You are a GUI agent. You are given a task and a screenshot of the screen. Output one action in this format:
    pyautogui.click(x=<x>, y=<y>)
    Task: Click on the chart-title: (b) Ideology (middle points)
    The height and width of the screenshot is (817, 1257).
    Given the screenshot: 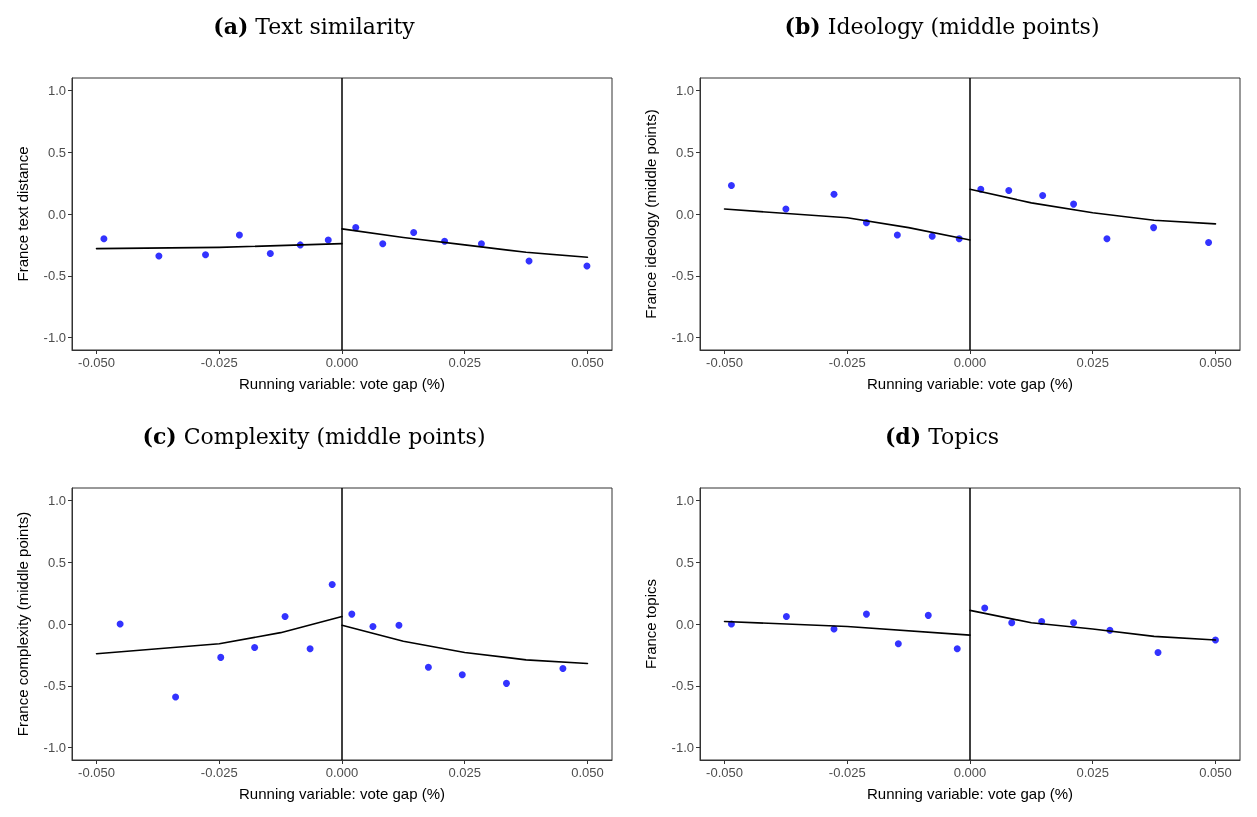 What is the action you would take?
    pyautogui.click(x=942, y=26)
    